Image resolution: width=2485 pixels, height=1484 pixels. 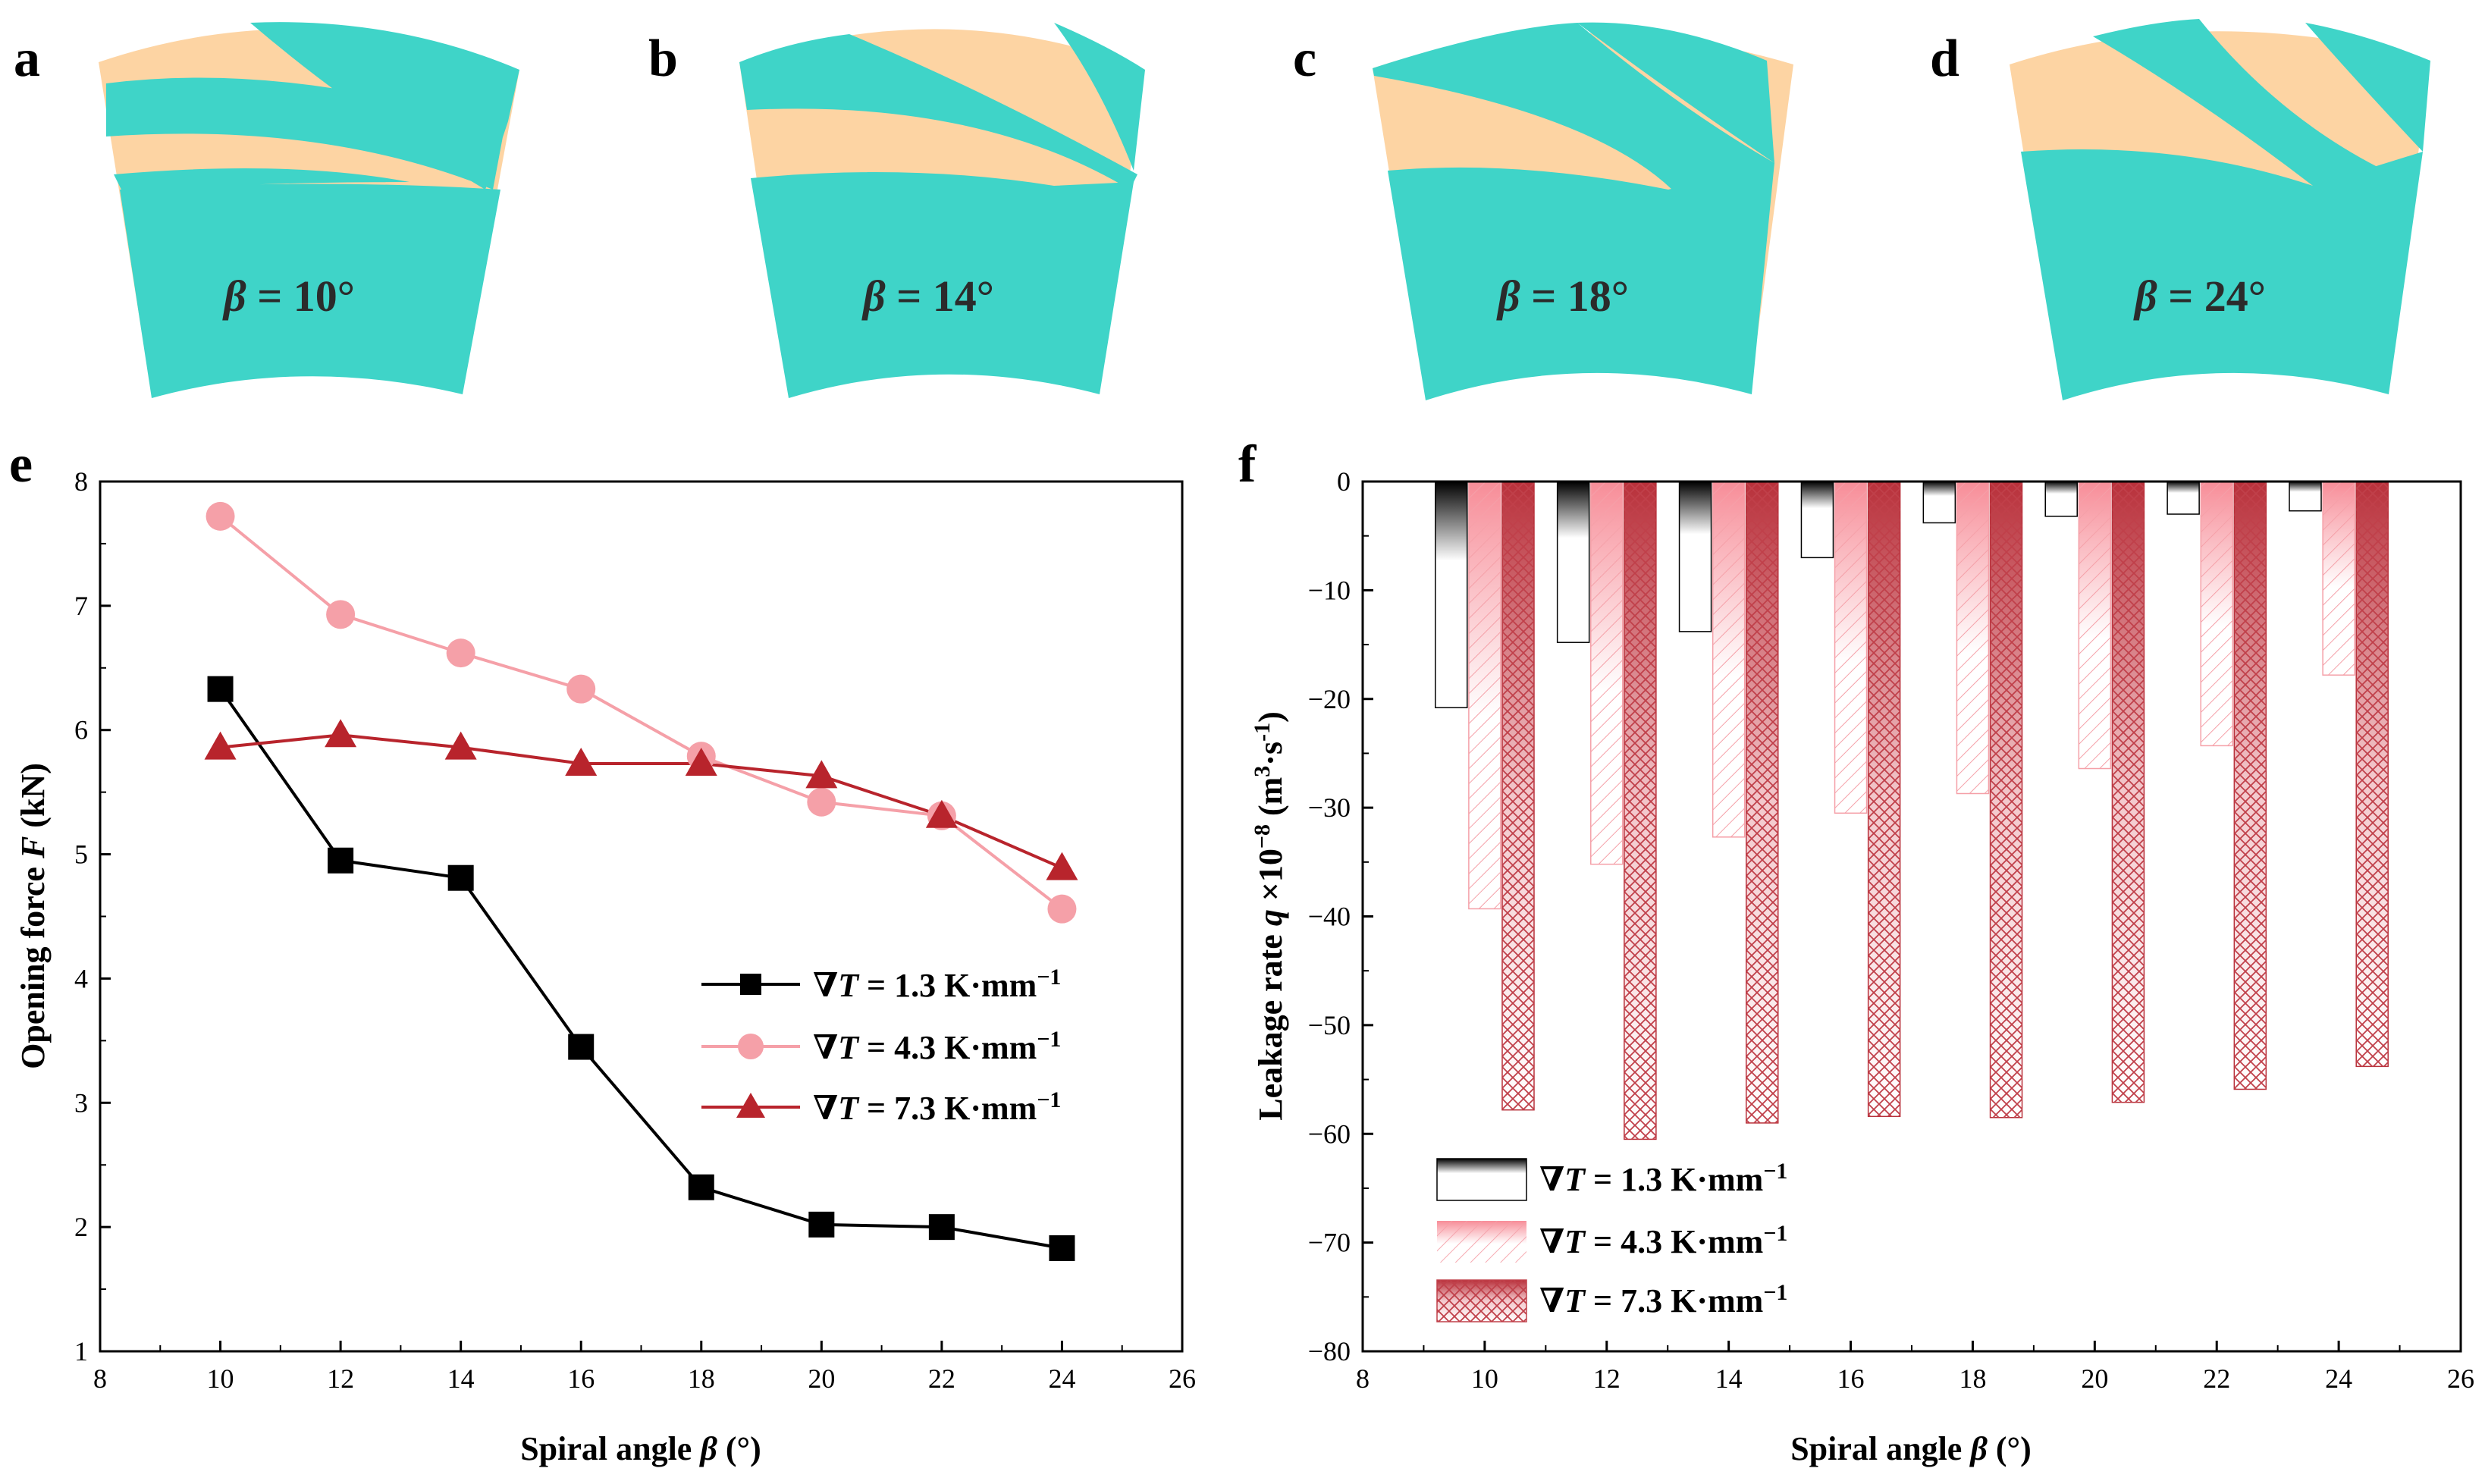 I want to click on e-y-tick-label: 7, so click(x=81, y=606).